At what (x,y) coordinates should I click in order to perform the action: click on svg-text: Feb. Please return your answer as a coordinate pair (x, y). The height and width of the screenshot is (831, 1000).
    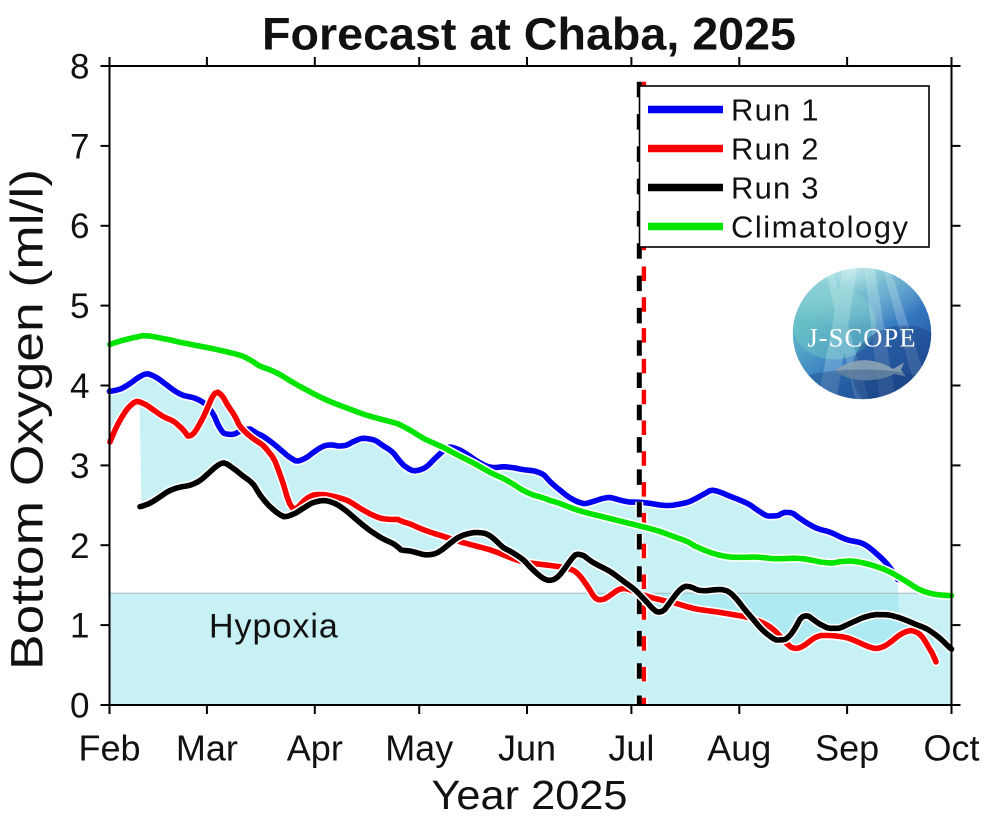
    Looking at the image, I should click on (109, 748).